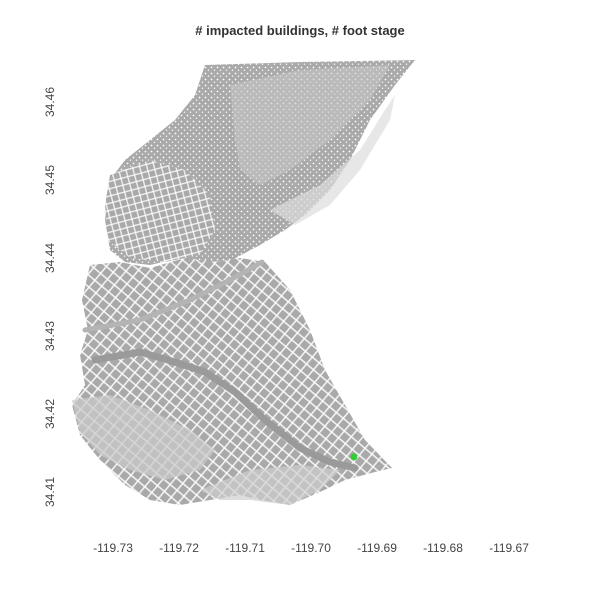  I want to click on impacted-building-point, so click(354, 457).